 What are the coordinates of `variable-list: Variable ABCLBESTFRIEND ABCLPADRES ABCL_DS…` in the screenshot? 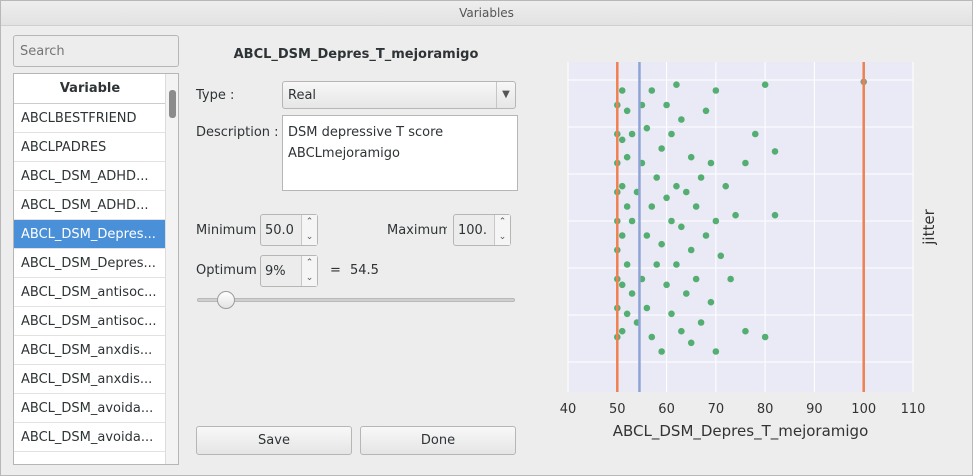 It's located at (96, 269).